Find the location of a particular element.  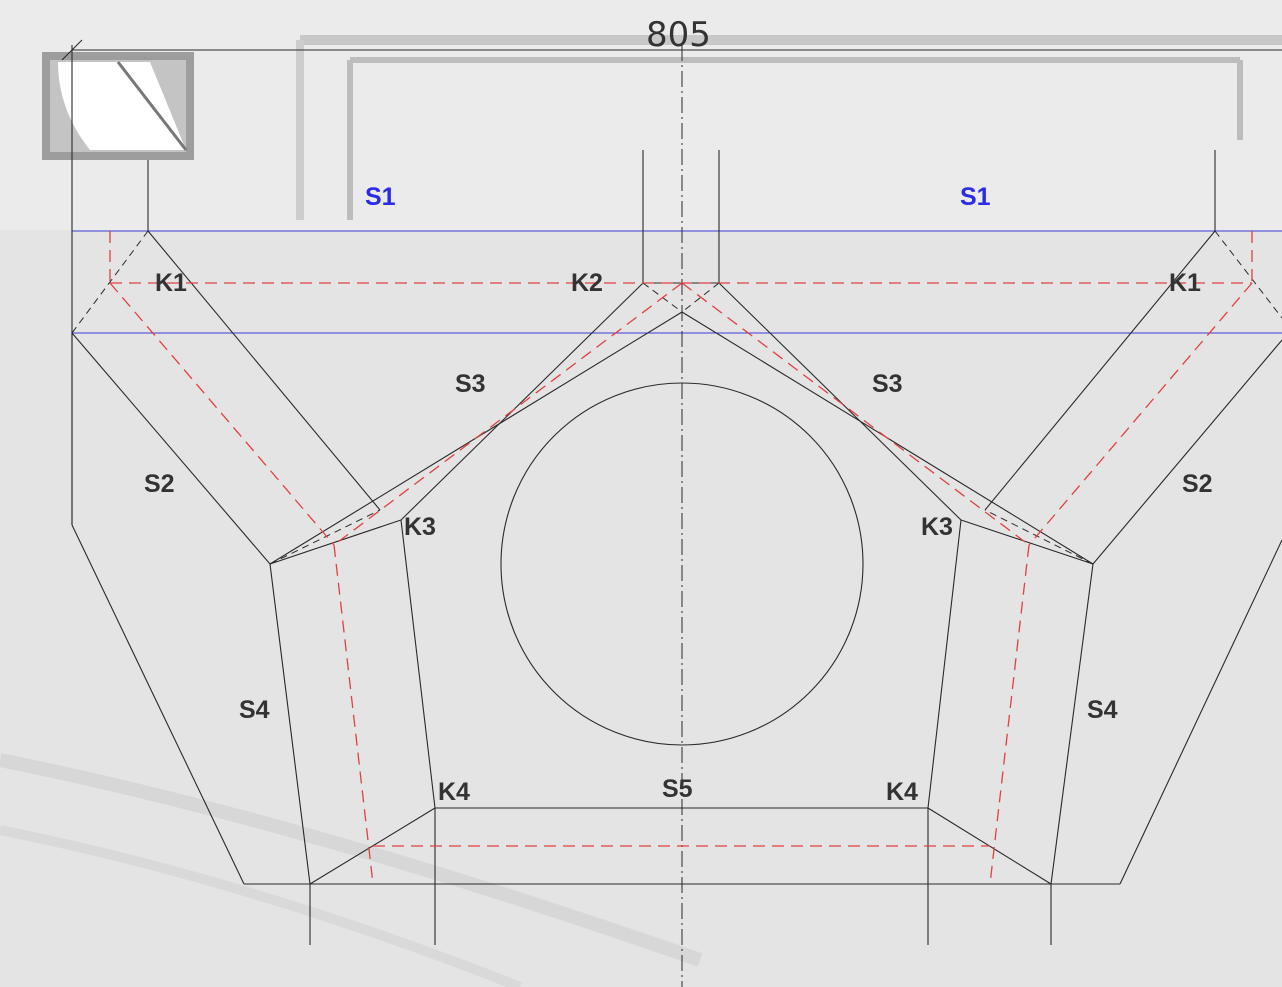

label-s3-left: S3 is located at coordinates (470, 384).